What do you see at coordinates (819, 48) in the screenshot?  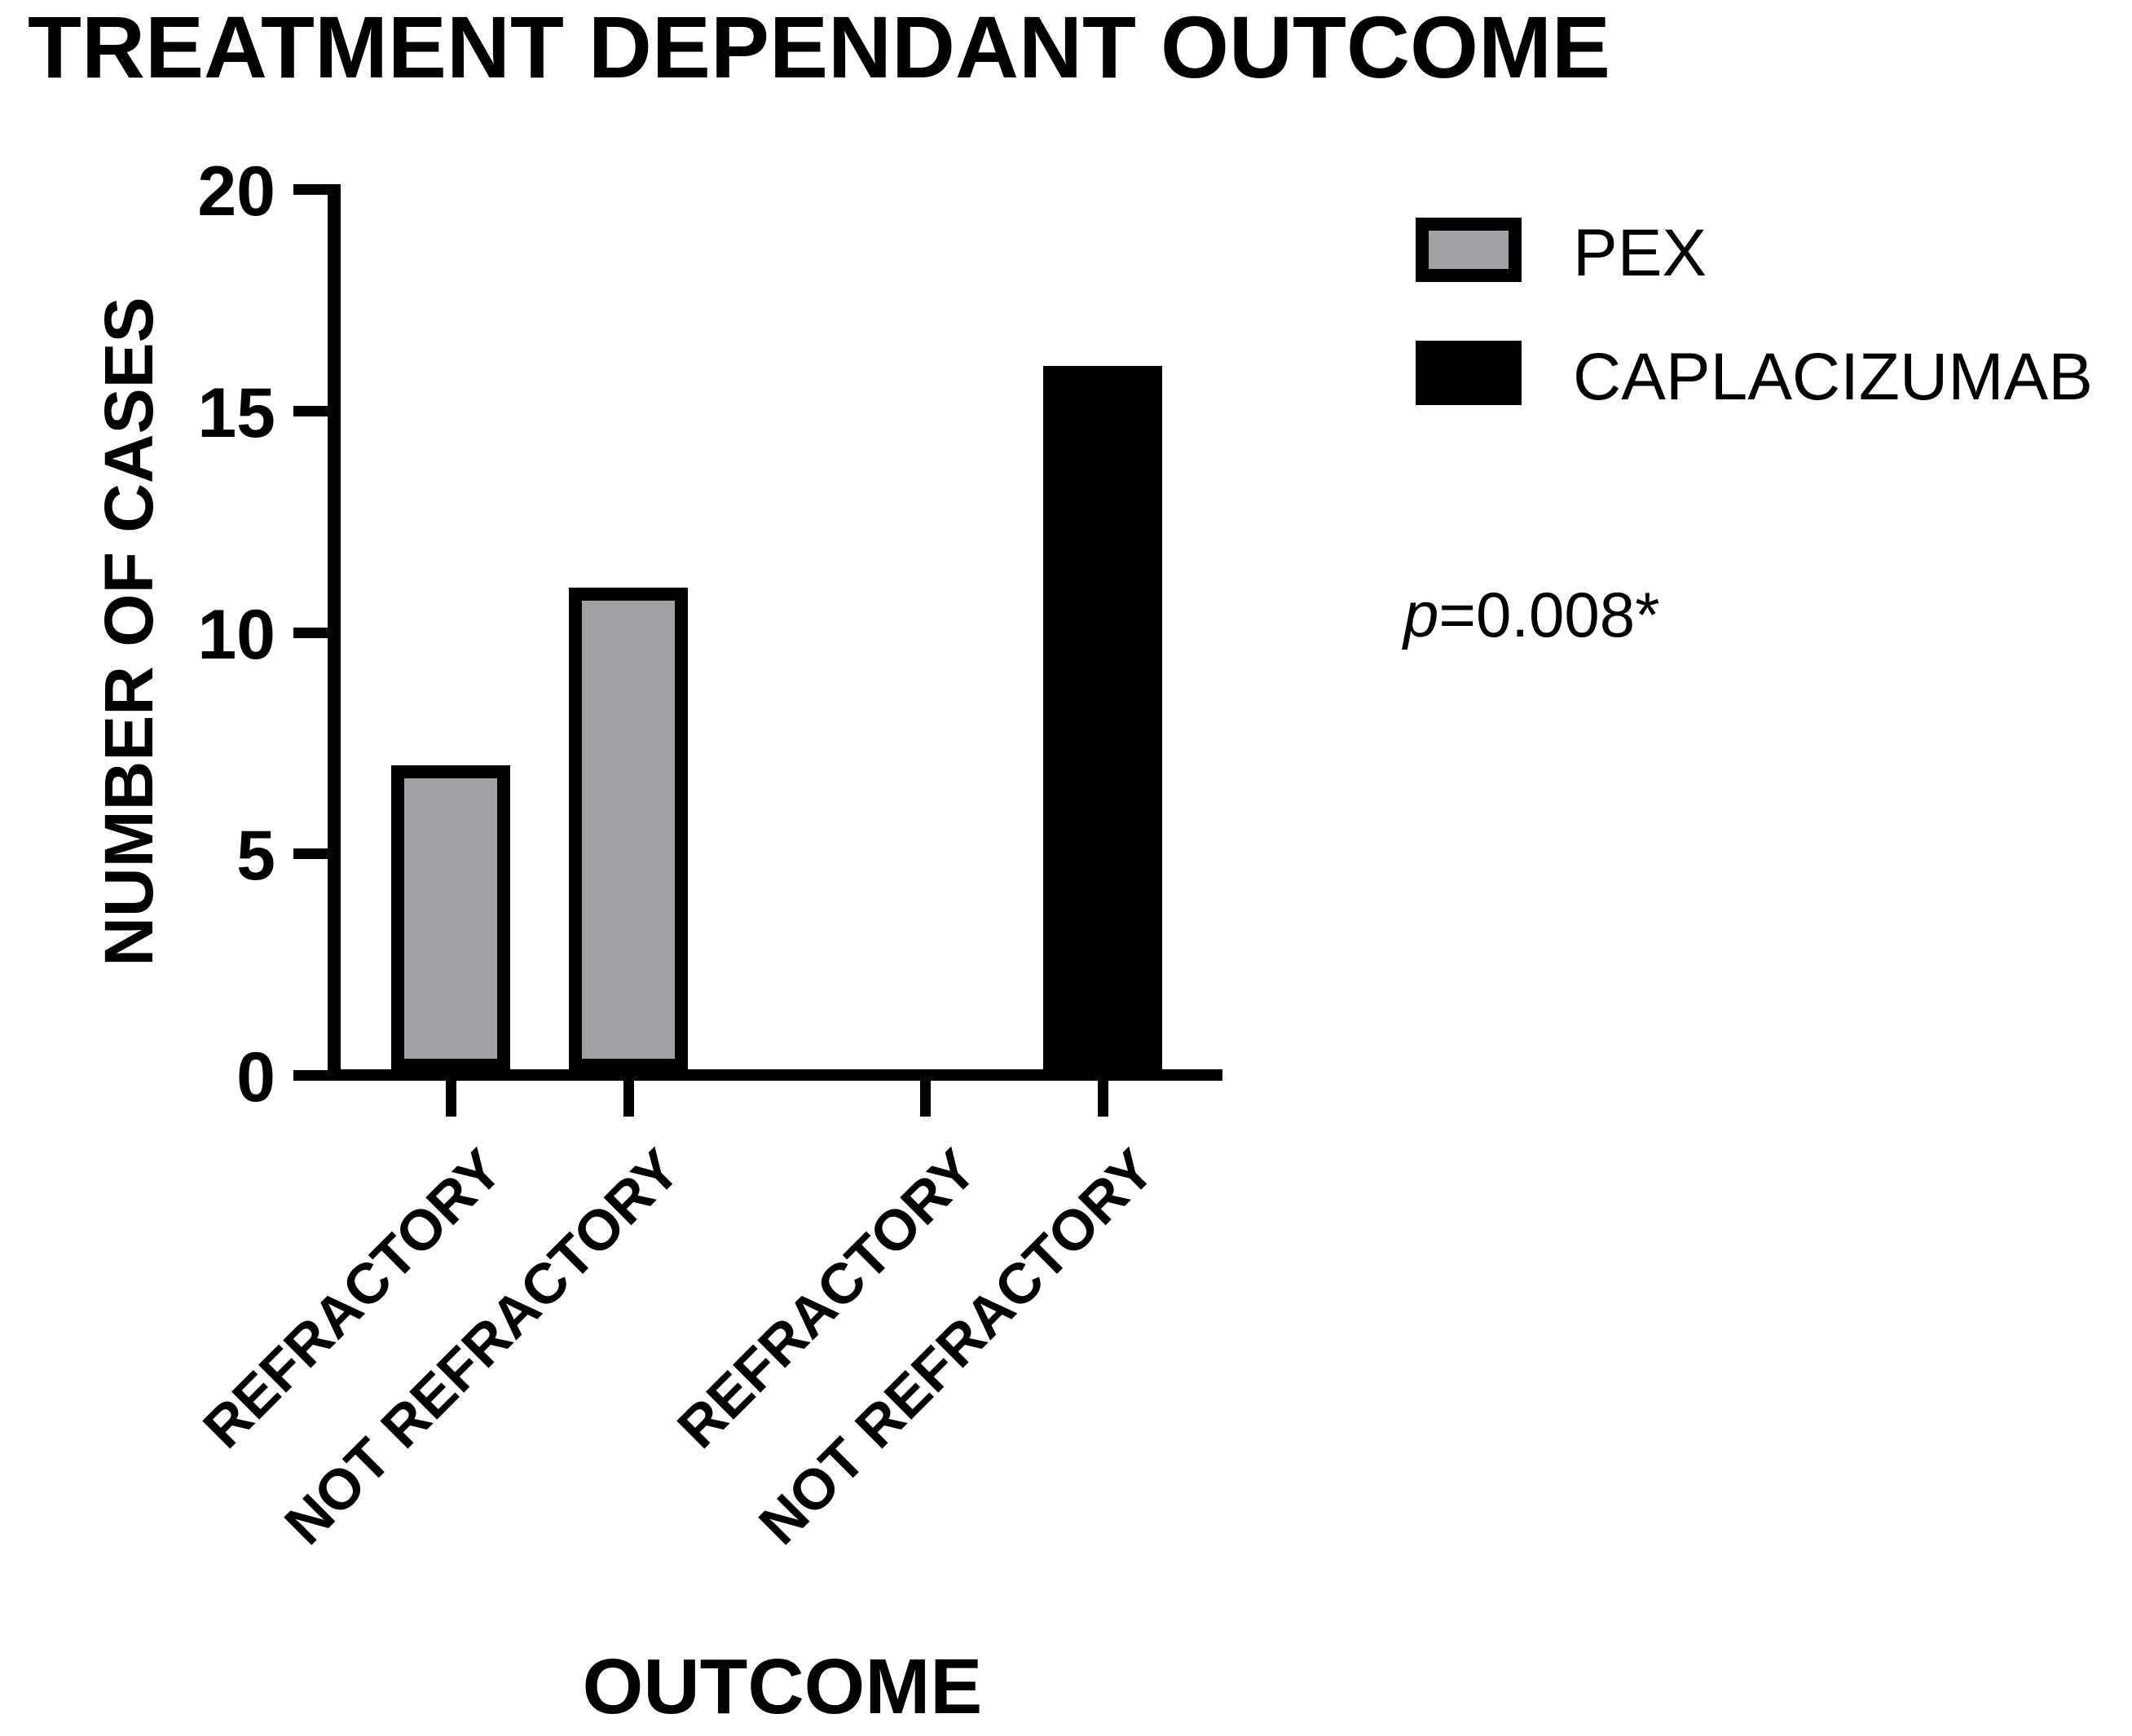 I see `chart-title: TREATMENT DEPENDANT OUTCOME` at bounding box center [819, 48].